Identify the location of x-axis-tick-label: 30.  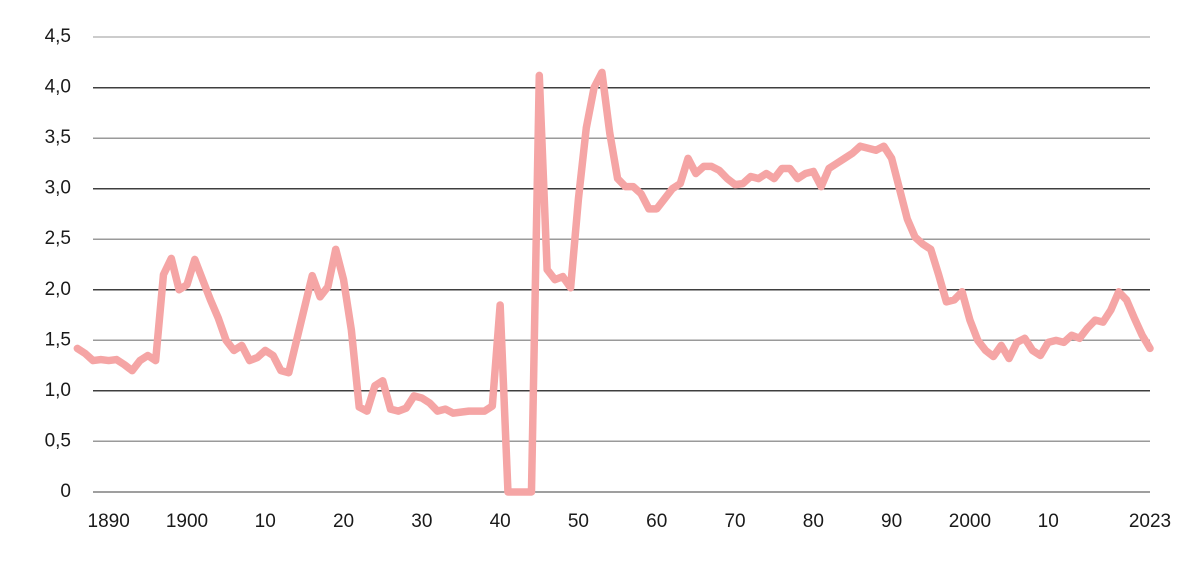
(421, 521).